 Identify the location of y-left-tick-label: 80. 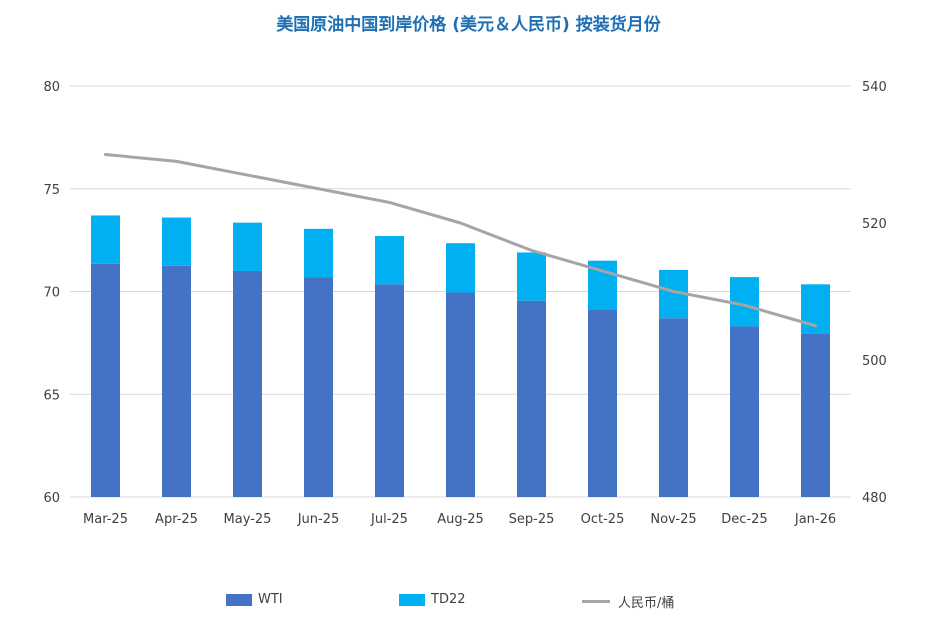
(51, 87).